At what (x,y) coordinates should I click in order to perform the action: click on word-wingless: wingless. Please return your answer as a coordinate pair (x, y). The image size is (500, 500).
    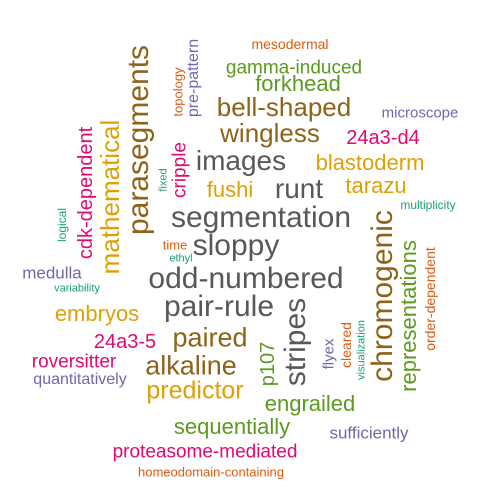
    Looking at the image, I should click on (270, 133).